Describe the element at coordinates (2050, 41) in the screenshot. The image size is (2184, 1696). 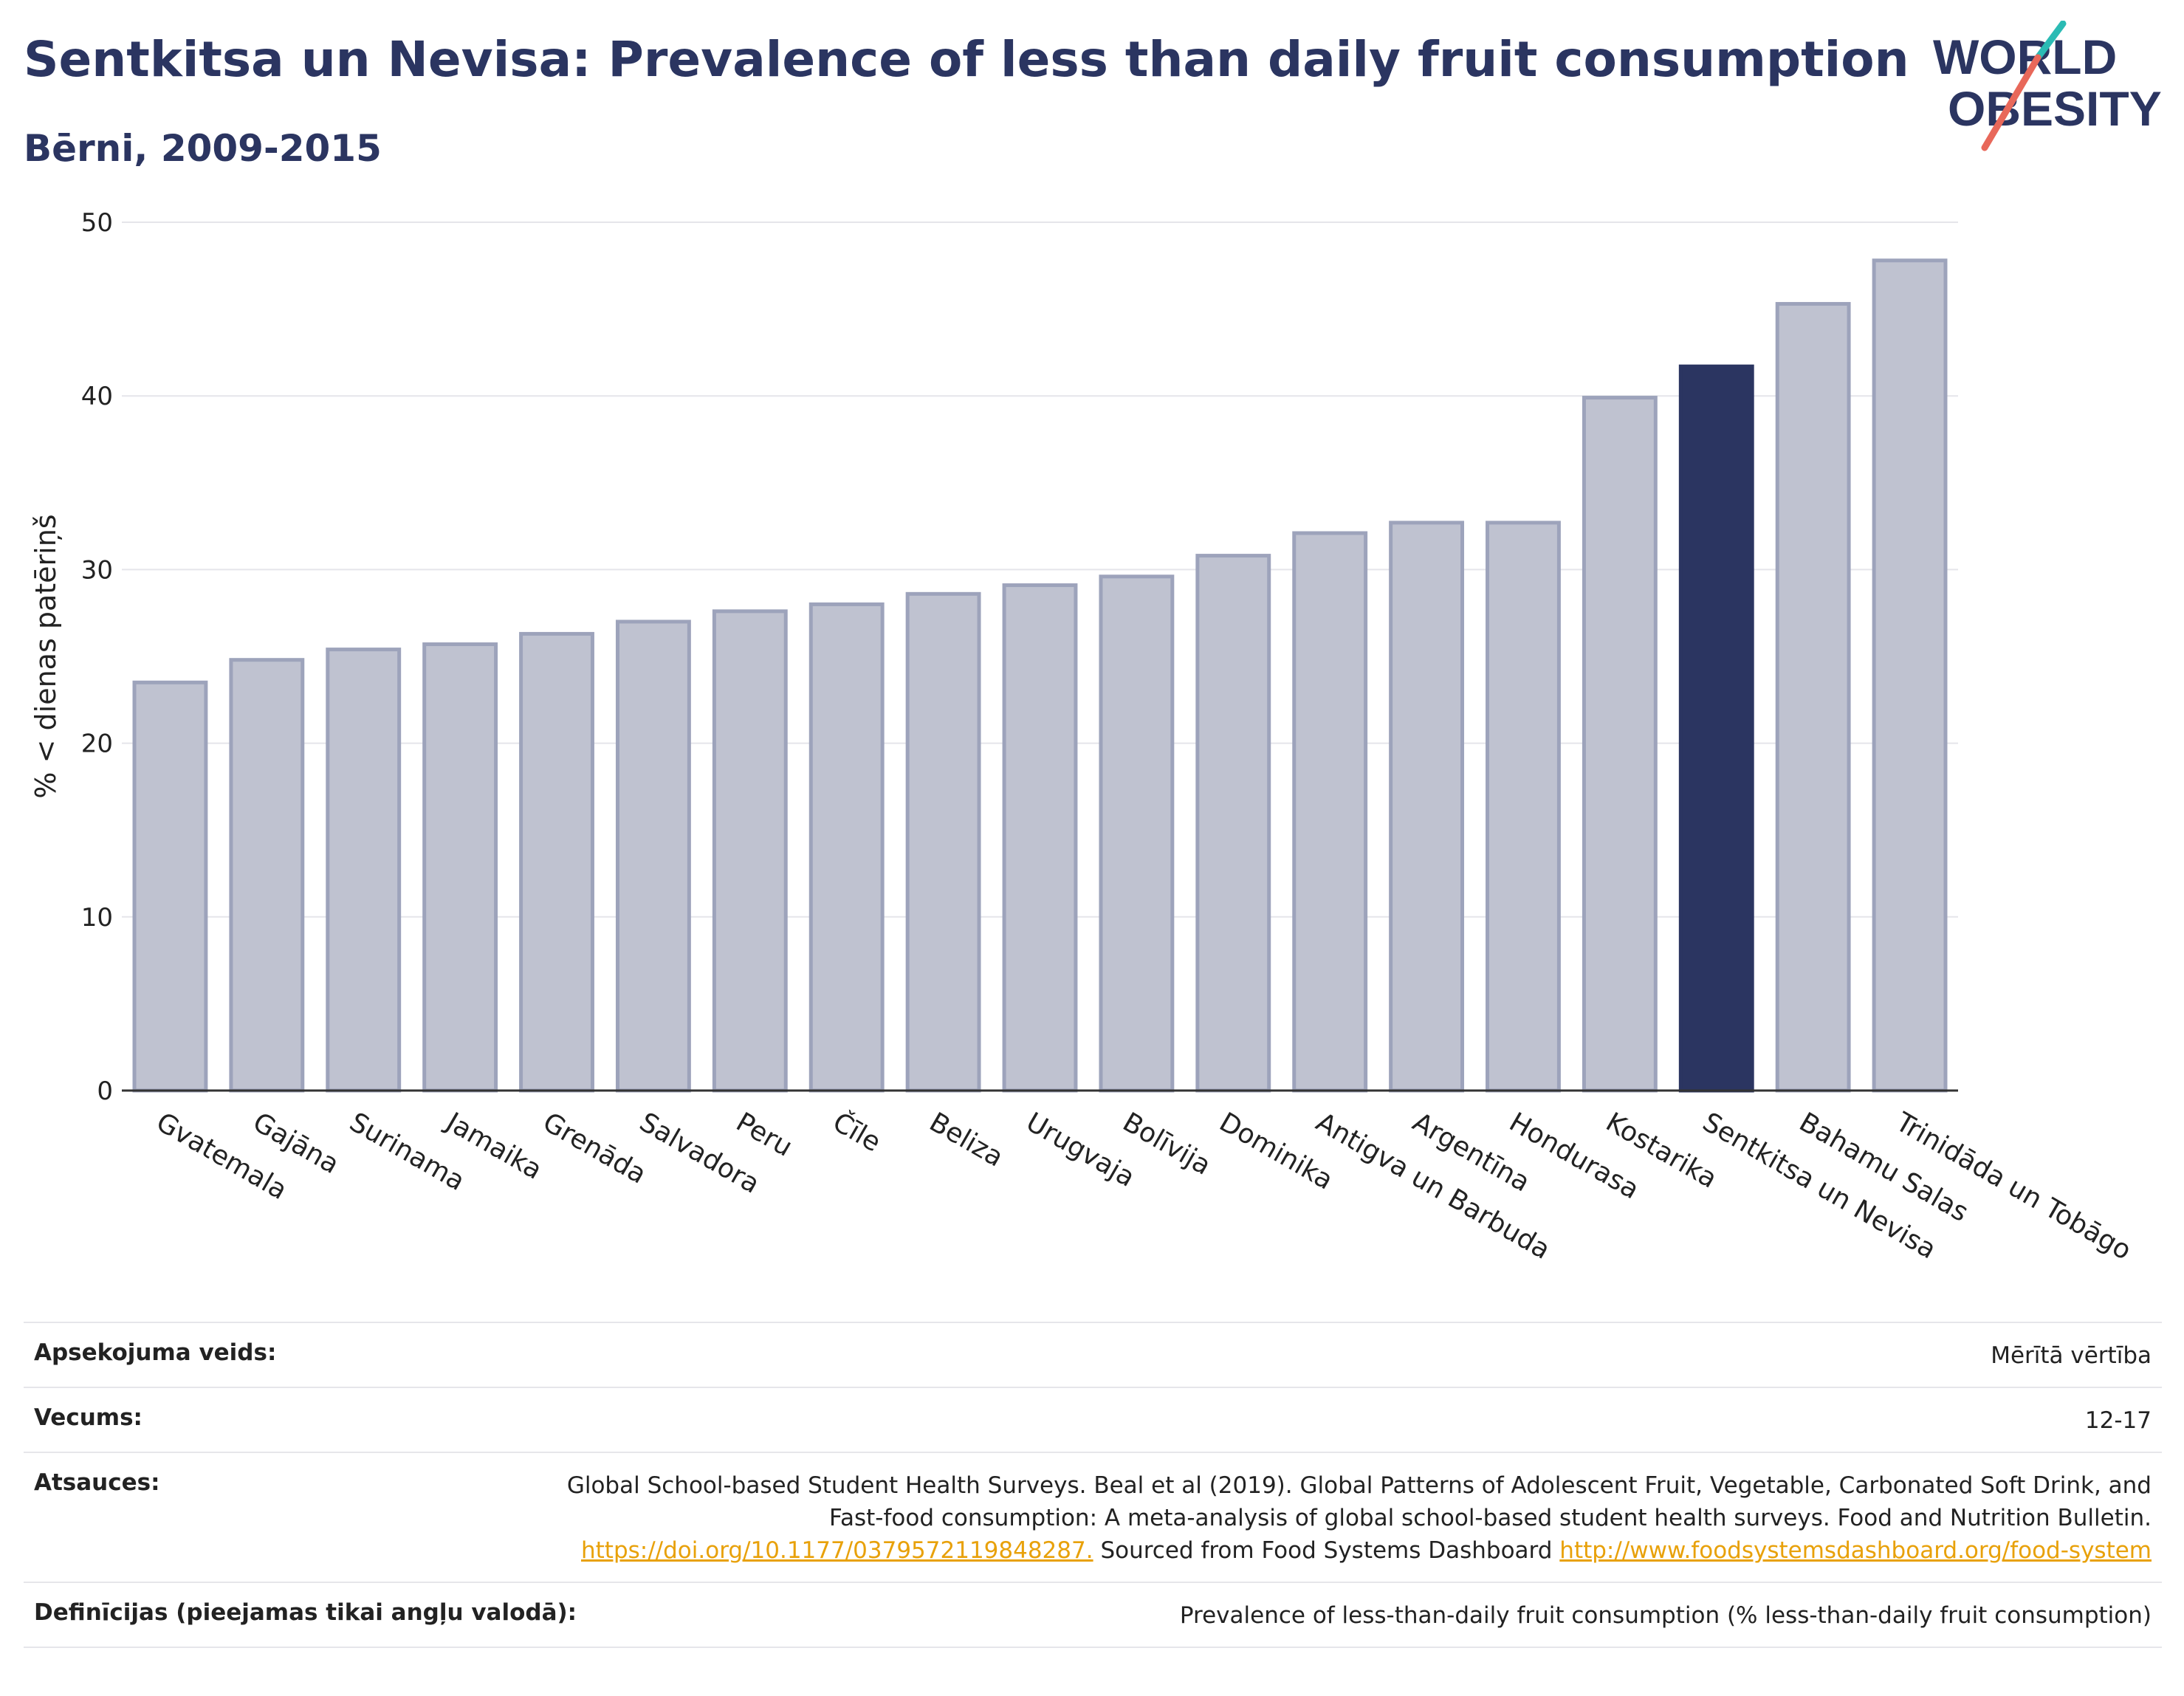
I see `logo-slash-teal` at that location.